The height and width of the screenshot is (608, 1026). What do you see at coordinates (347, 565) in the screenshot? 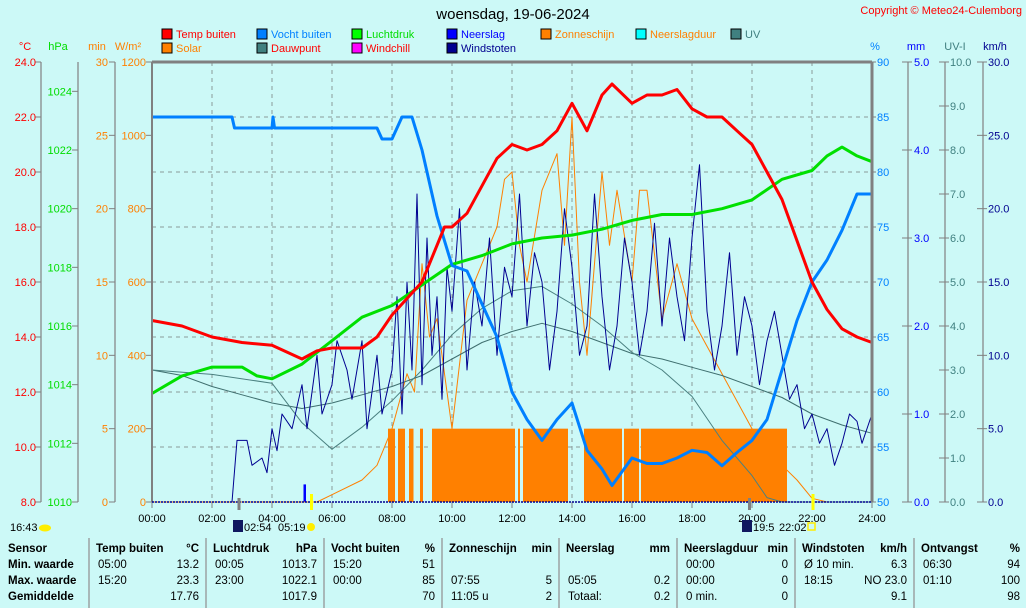
I see `cell-time: 15:20` at bounding box center [347, 565].